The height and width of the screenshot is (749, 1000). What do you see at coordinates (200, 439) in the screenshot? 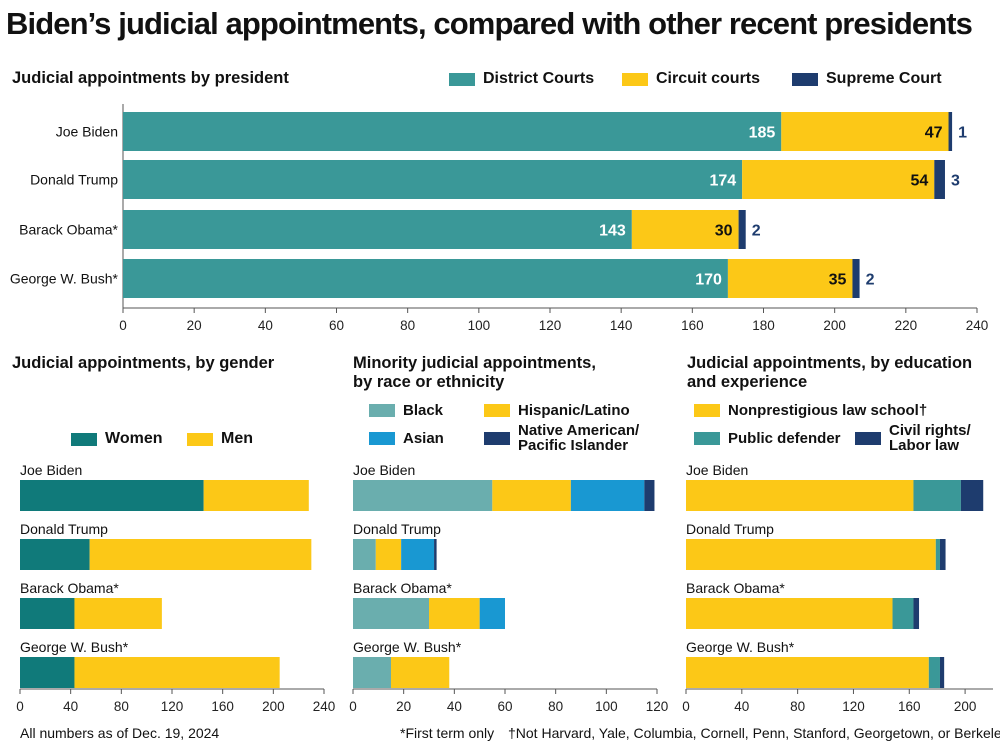
I see `legend-swatch-men` at bounding box center [200, 439].